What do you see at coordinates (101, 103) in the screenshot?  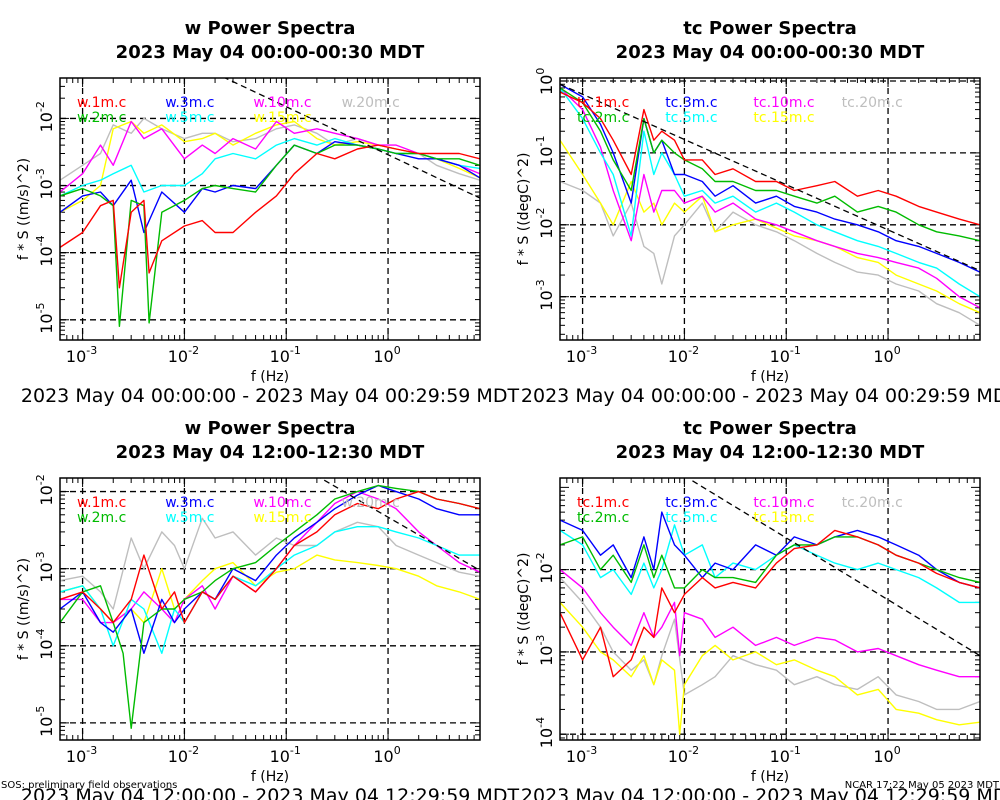 I see `legend-entry-w.1m.c: w.1m.c` at bounding box center [101, 103].